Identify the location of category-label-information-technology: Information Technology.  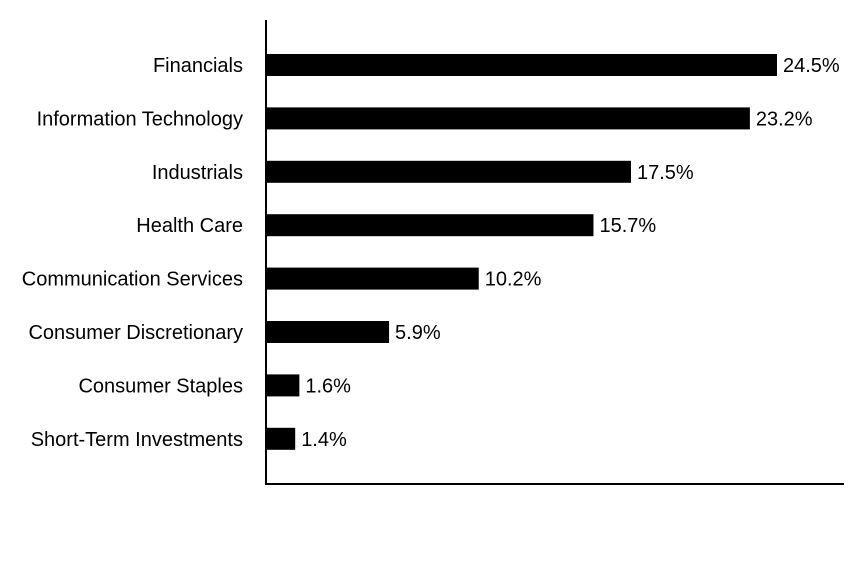
(140, 119).